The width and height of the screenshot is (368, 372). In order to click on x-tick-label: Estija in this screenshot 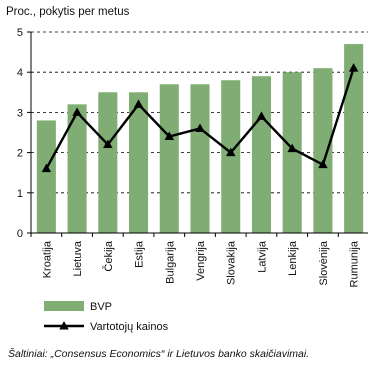, I will do `click(140, 254)`.